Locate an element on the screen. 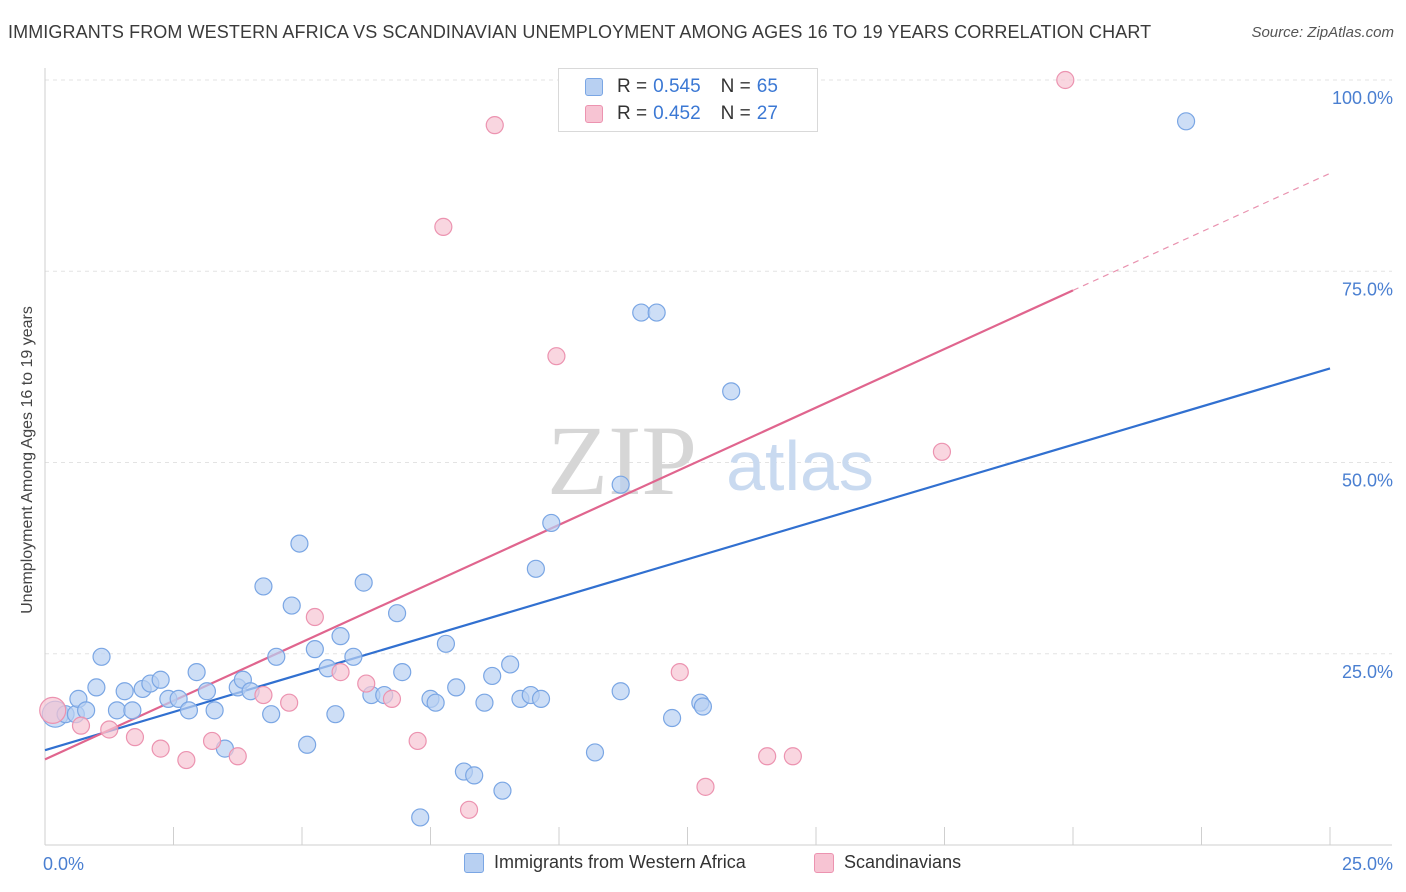  watermark-atlas: atlas is located at coordinates (800, 466).